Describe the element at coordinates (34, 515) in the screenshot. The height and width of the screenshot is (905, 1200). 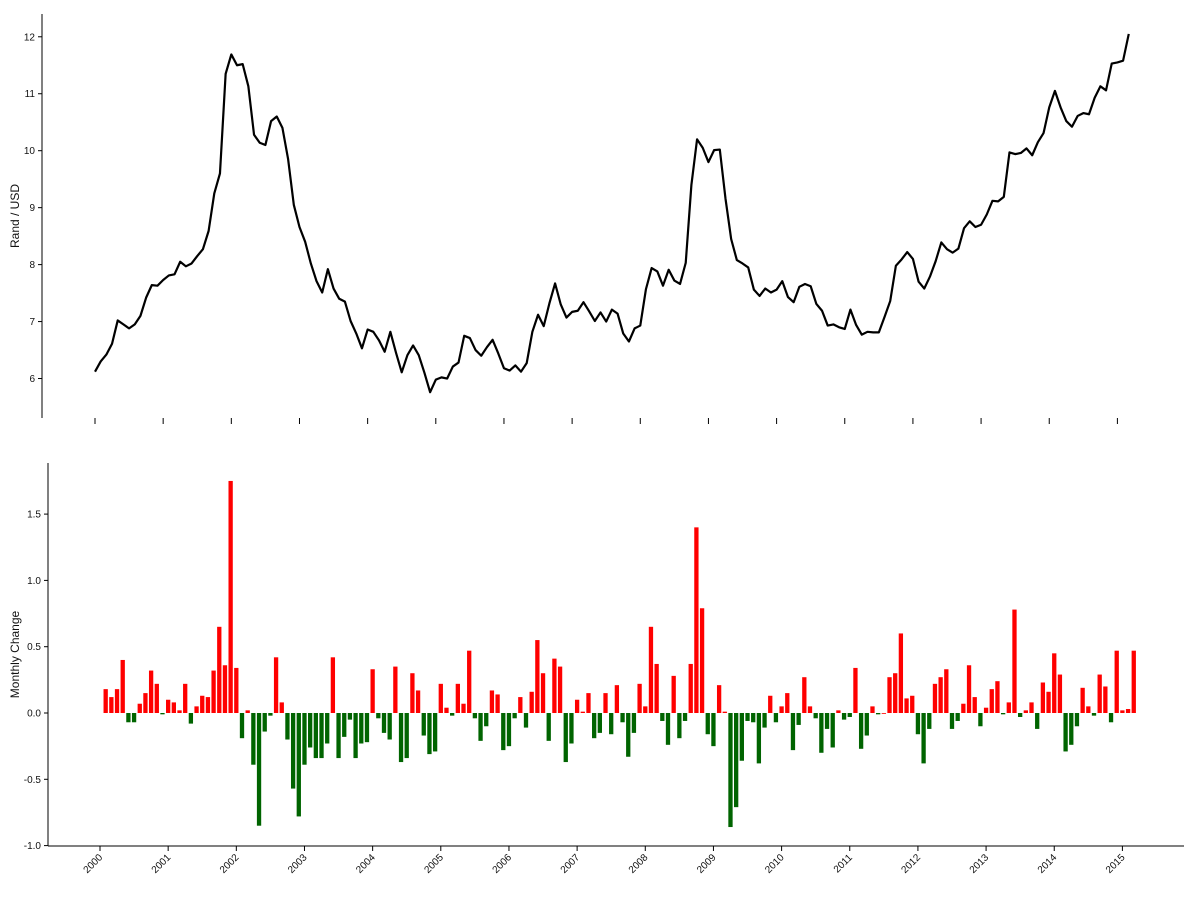
I see `bar-y-tick-label: 1.5` at that location.